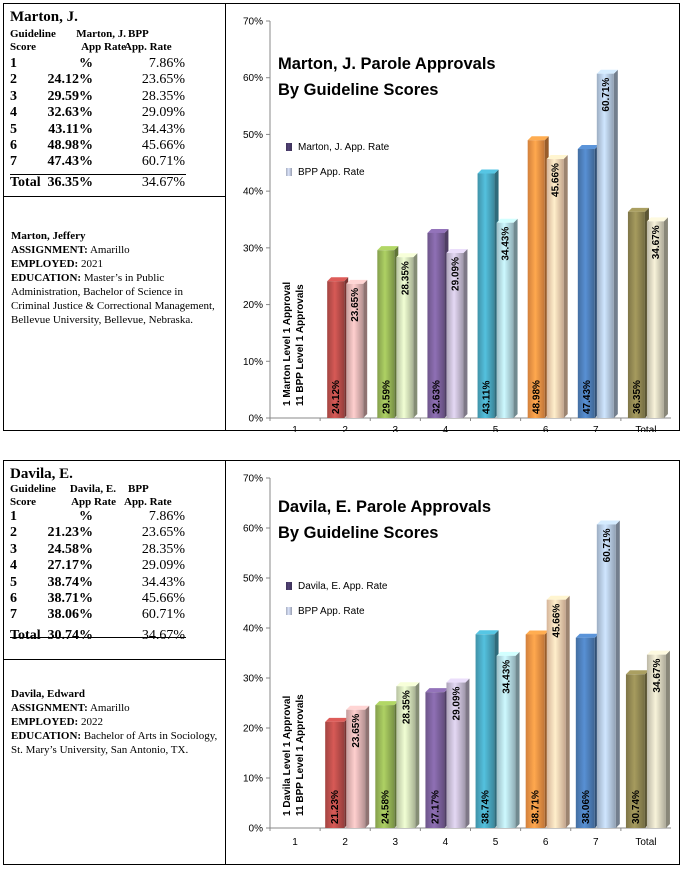 The width and height of the screenshot is (683, 872). I want to click on officer-rate-cell: 36.35%, so click(70, 182).